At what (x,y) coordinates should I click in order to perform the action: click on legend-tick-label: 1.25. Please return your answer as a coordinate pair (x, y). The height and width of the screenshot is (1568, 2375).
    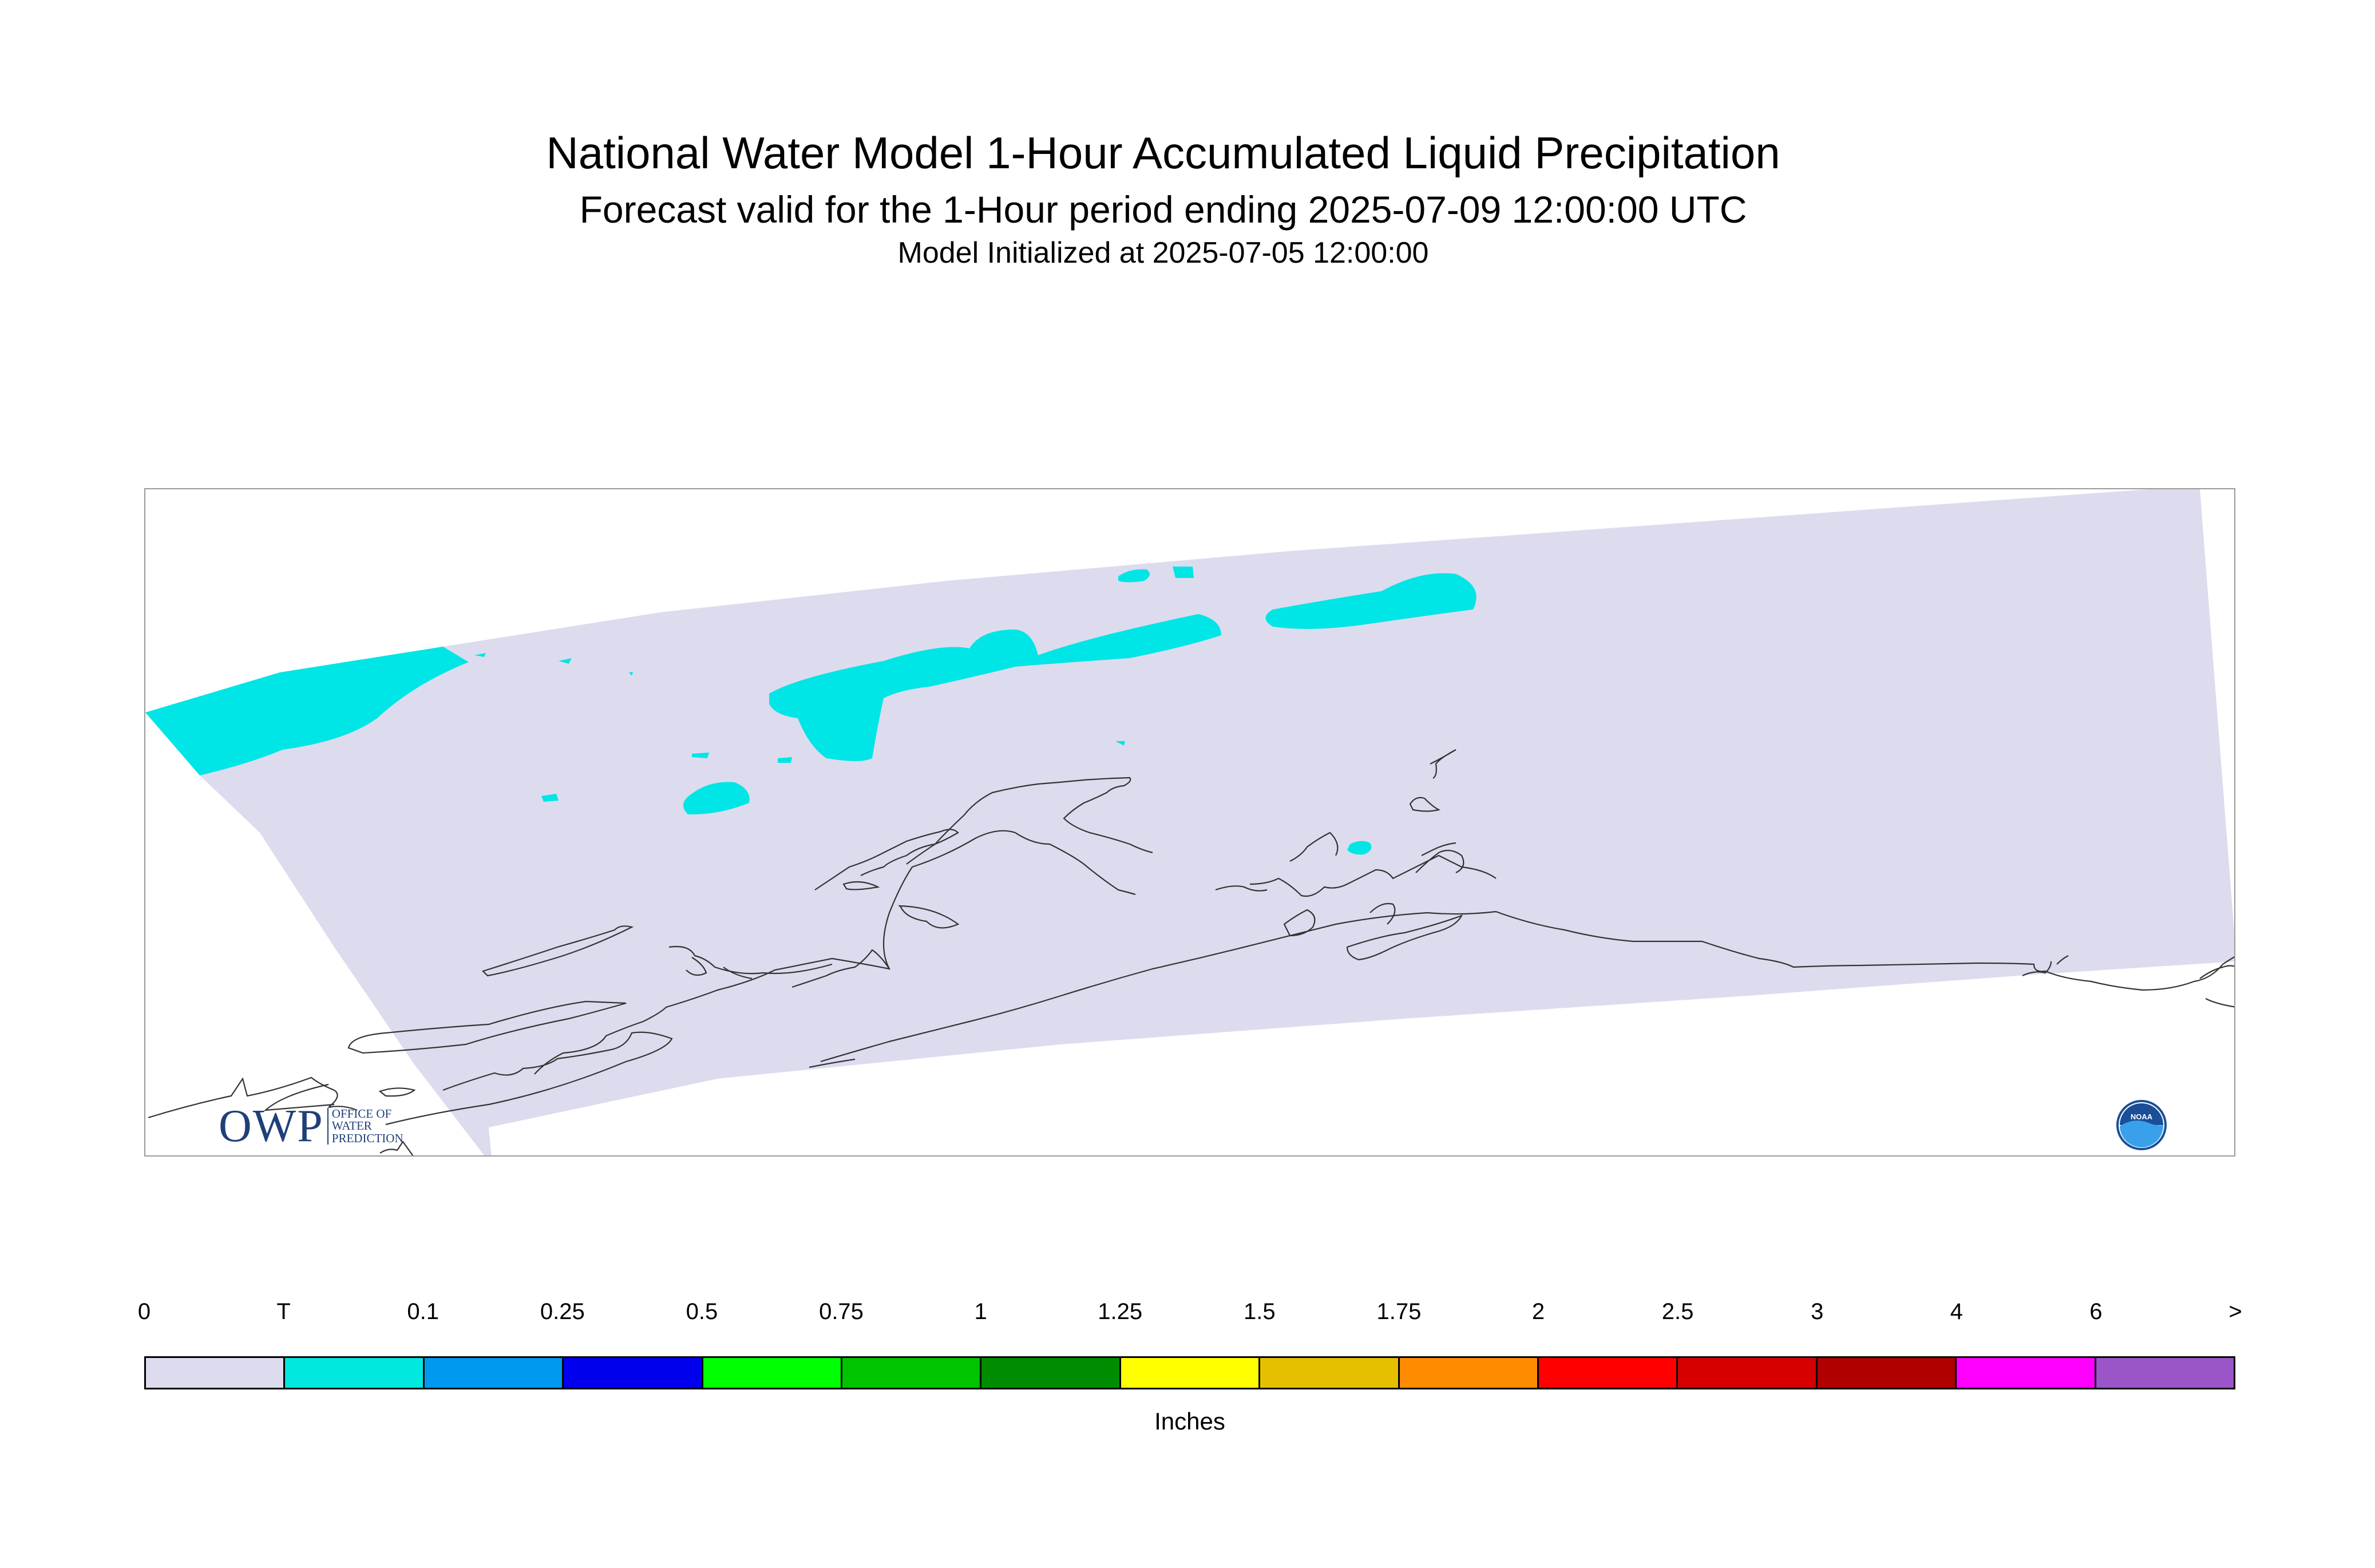
    Looking at the image, I should click on (1121, 1311).